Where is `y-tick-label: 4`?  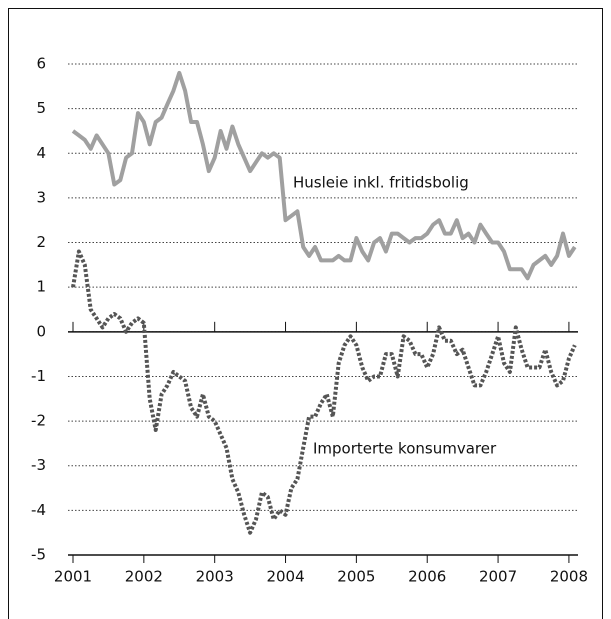
y-tick-label: 4 is located at coordinates (41, 153).